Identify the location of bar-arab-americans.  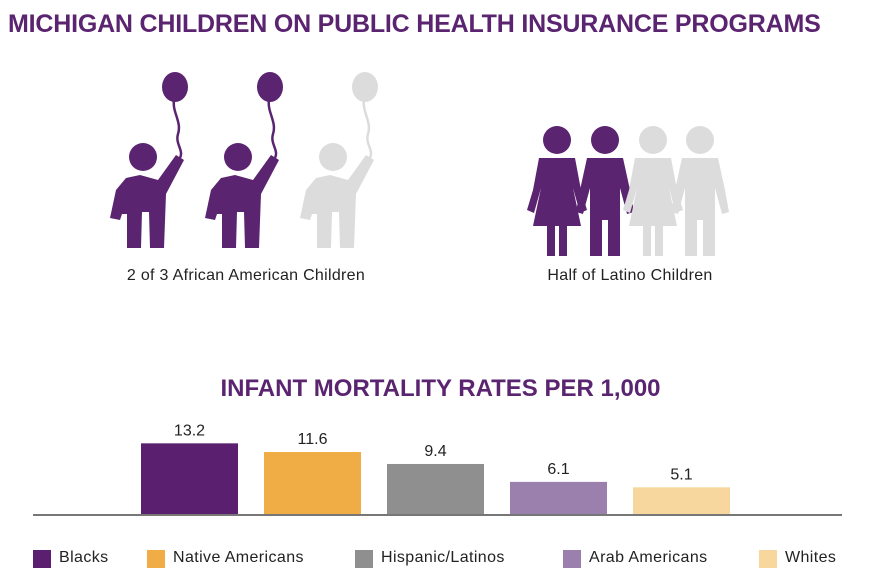
(558, 498).